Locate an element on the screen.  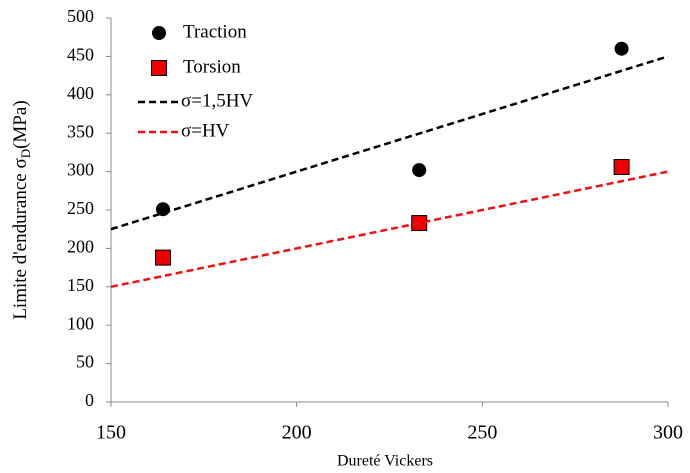
y-tick-label: 250 is located at coordinates (80, 208).